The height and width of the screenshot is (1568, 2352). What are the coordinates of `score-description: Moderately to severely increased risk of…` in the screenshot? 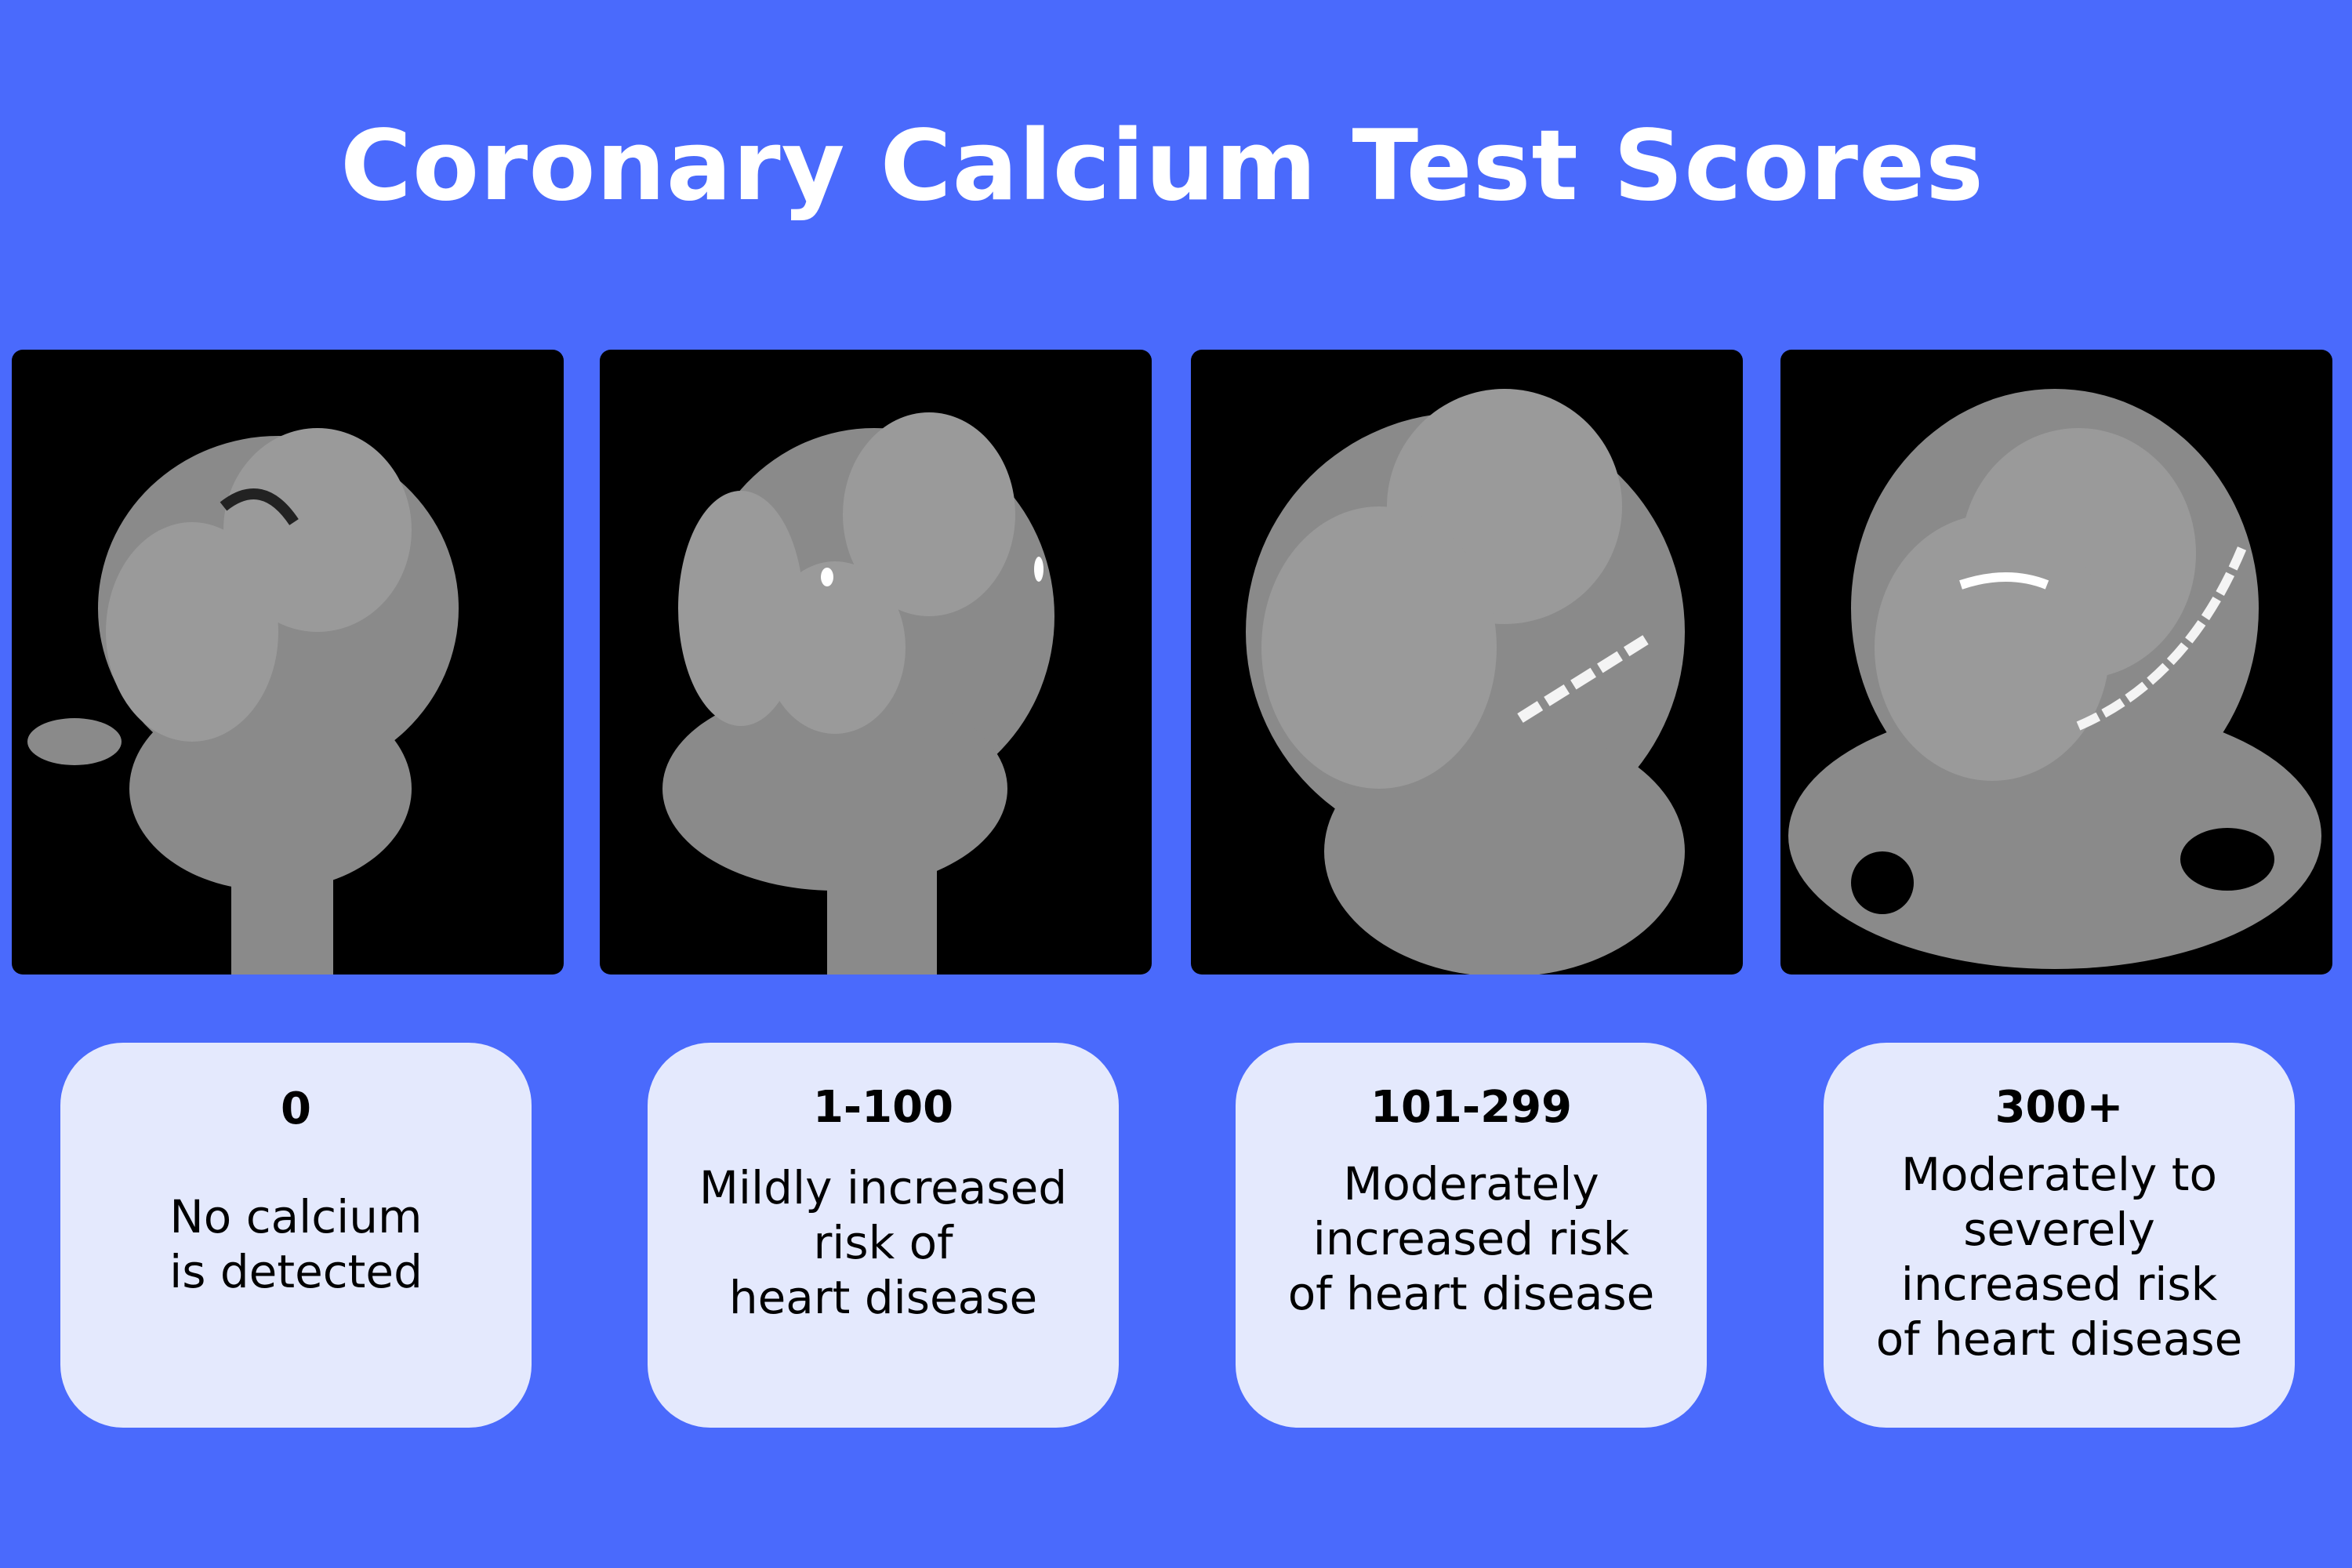 It's located at (2059, 1257).